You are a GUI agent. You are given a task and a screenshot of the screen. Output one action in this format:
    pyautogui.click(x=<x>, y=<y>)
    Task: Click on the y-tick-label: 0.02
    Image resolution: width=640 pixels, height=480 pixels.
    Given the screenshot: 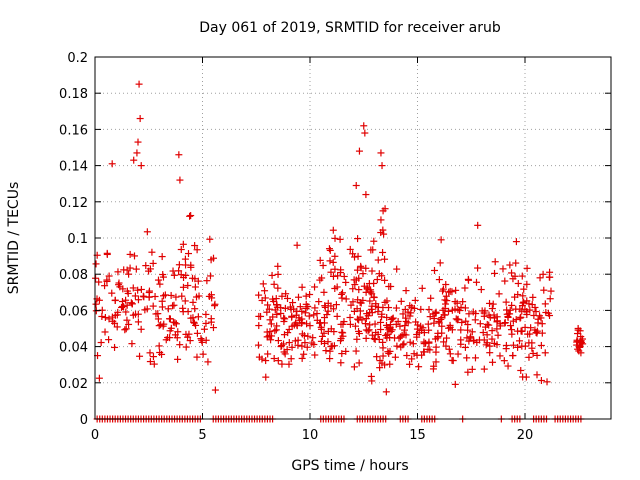 What is the action you would take?
    pyautogui.click(x=73, y=384)
    